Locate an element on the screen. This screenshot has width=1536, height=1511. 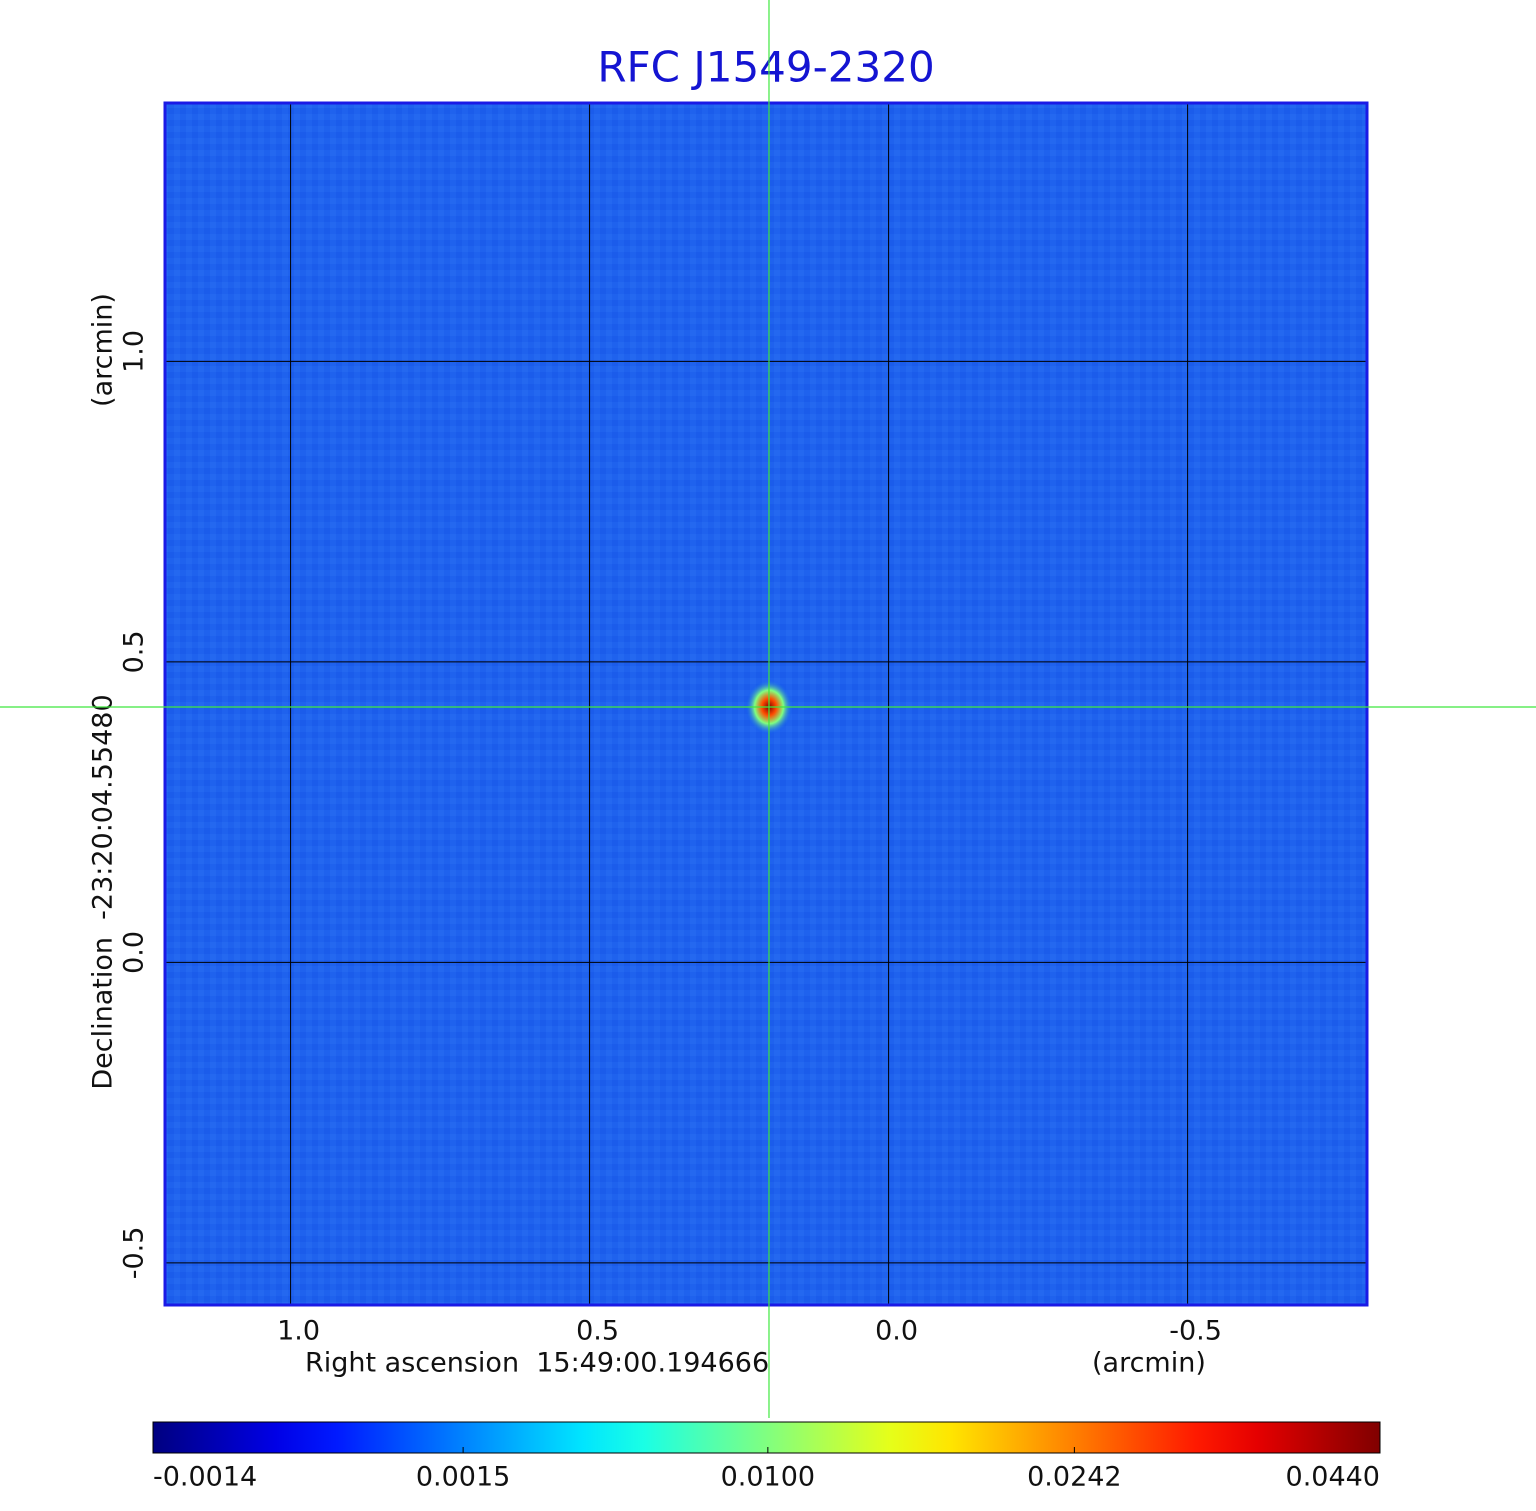
y-tick-label: -0.5 is located at coordinates (134, 1253).